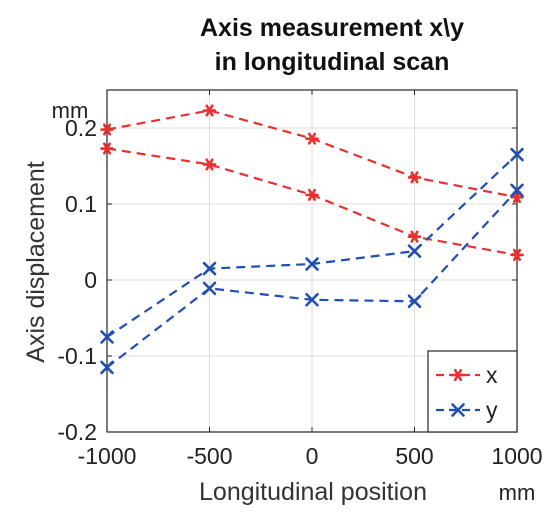  What do you see at coordinates (332, 28) in the screenshot?
I see `chart-title-line-1: Axis measurement x\y` at bounding box center [332, 28].